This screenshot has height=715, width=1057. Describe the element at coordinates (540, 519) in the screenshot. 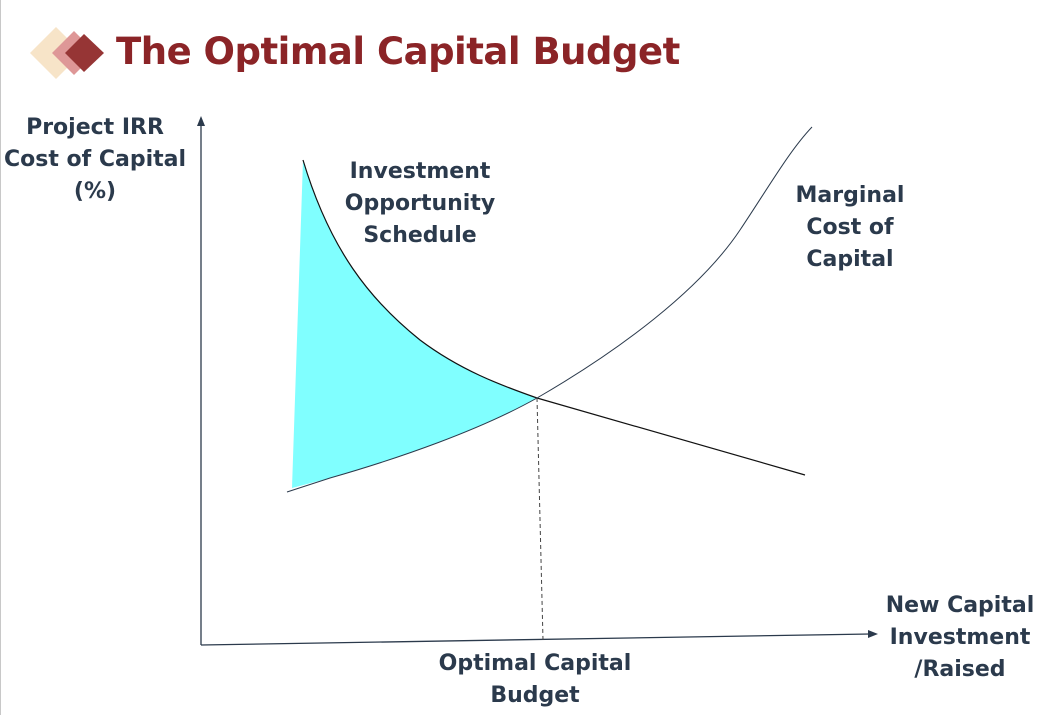

I see `optimal-budget-line` at that location.